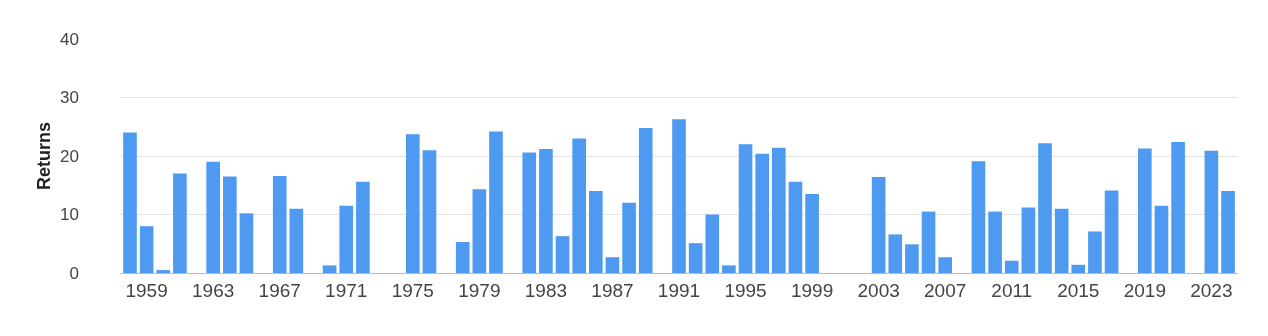 The width and height of the screenshot is (1268, 336). Describe the element at coordinates (745, 290) in the screenshot. I see `x-tick-label: 1995` at that location.